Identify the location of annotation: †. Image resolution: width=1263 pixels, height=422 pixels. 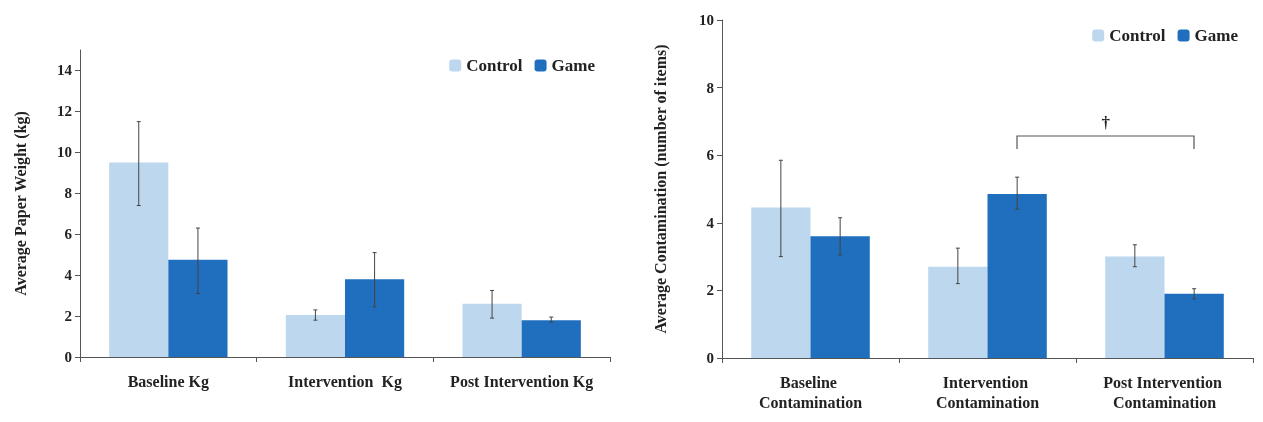
(1105, 122).